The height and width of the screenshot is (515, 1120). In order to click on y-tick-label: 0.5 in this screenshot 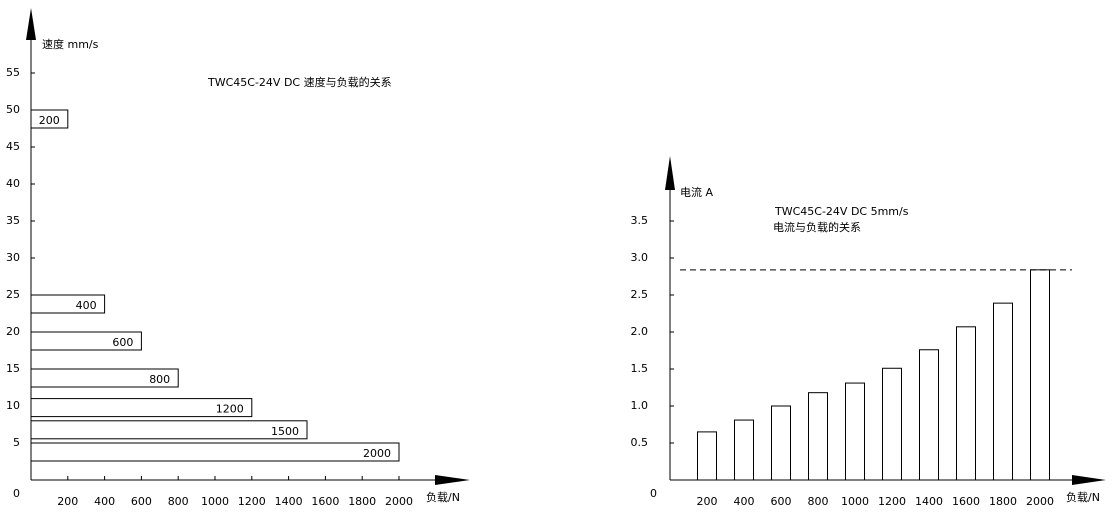, I will do `click(640, 442)`.